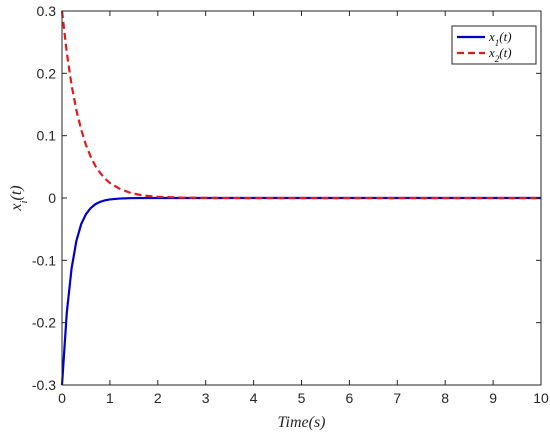 This screenshot has height=436, width=550. What do you see at coordinates (47, 11) in the screenshot?
I see `y-tick-label: 0.3` at bounding box center [47, 11].